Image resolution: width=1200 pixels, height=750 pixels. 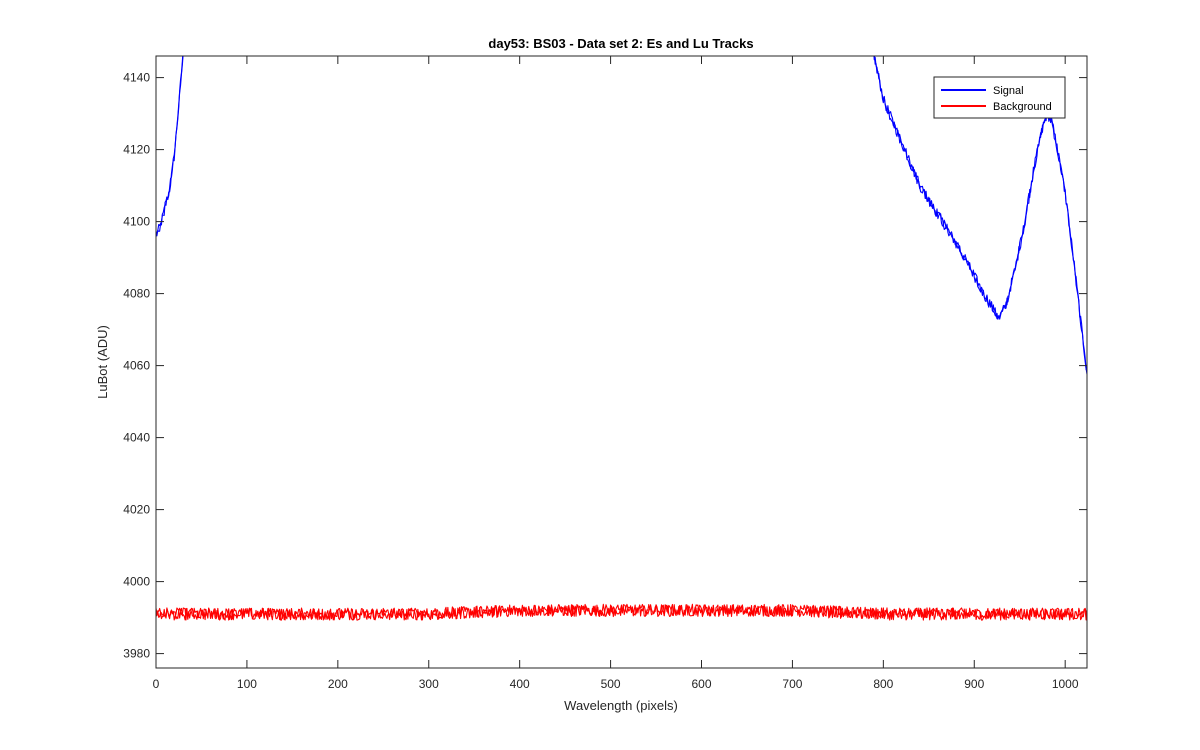 I want to click on x-tick-label: 100, so click(x=247, y=684).